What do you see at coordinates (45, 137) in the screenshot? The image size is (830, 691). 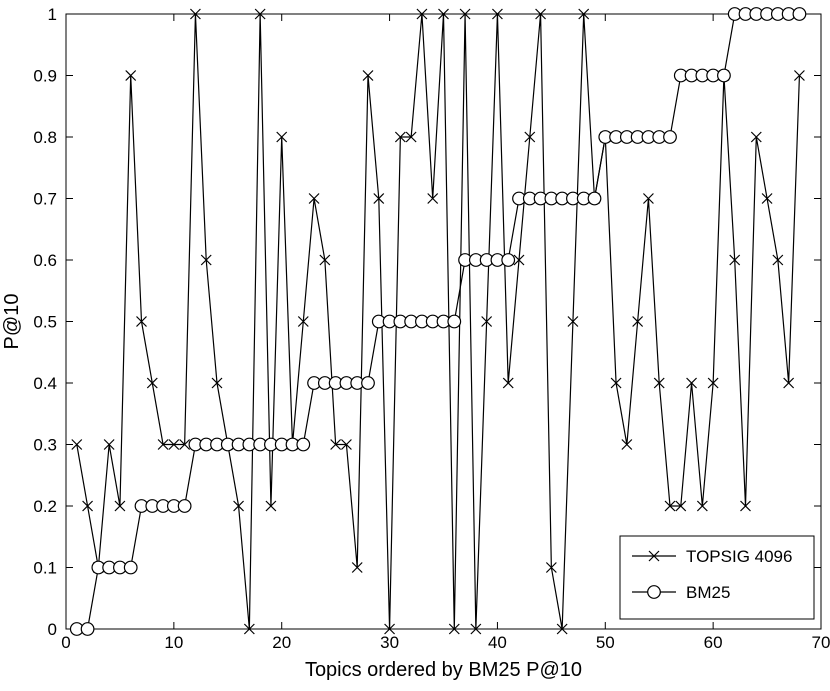 I see `y-tick-label: 0.8` at bounding box center [45, 137].